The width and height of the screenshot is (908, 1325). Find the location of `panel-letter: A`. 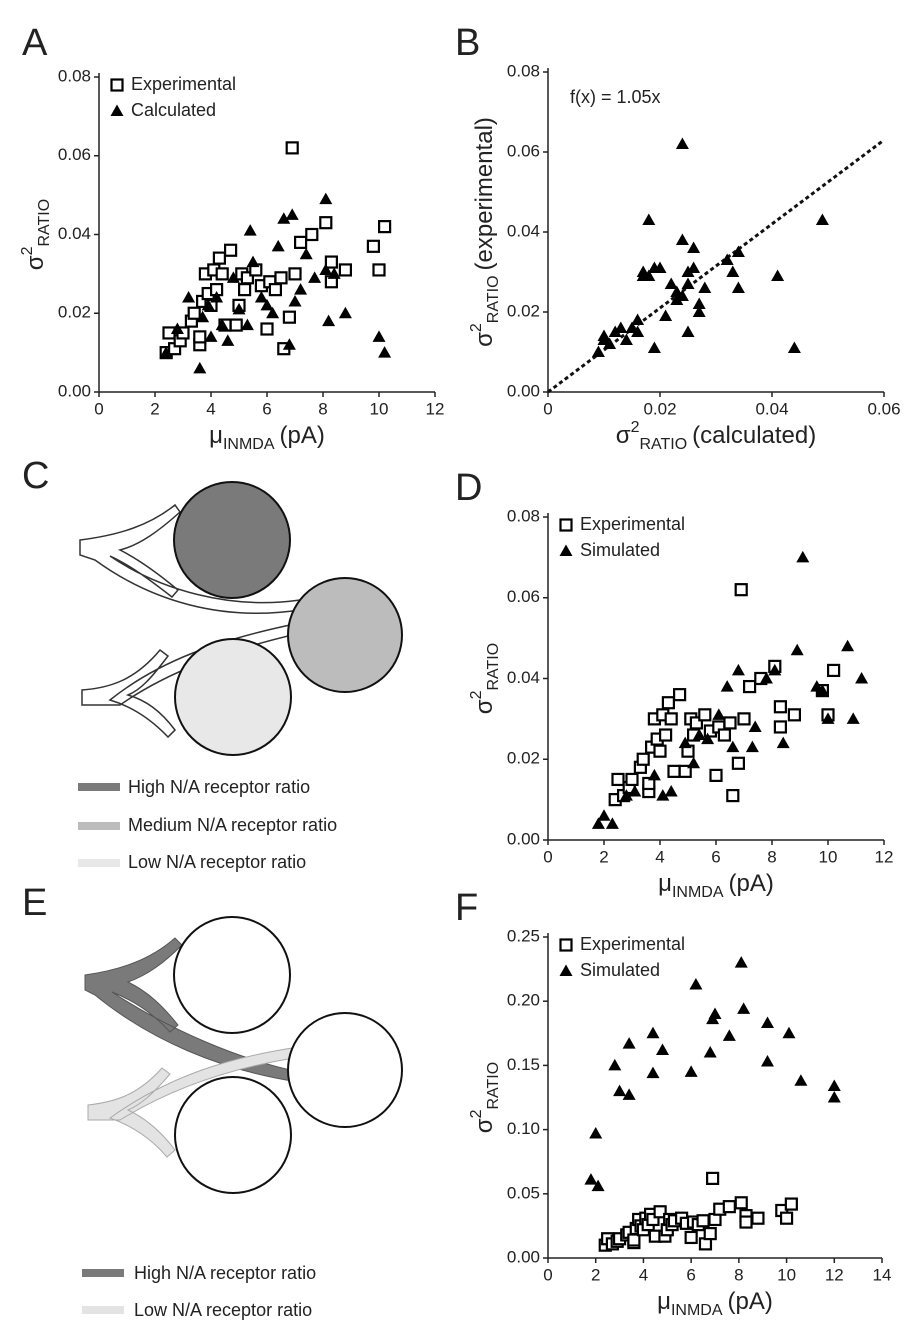

panel-letter: A is located at coordinates (35, 43).